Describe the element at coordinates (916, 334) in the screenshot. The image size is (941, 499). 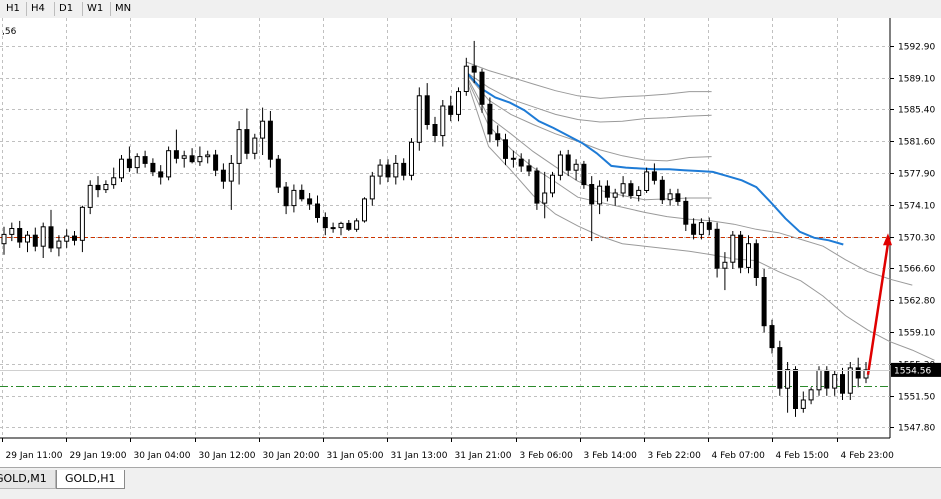
I see `y-tick-label: 1559.10` at that location.